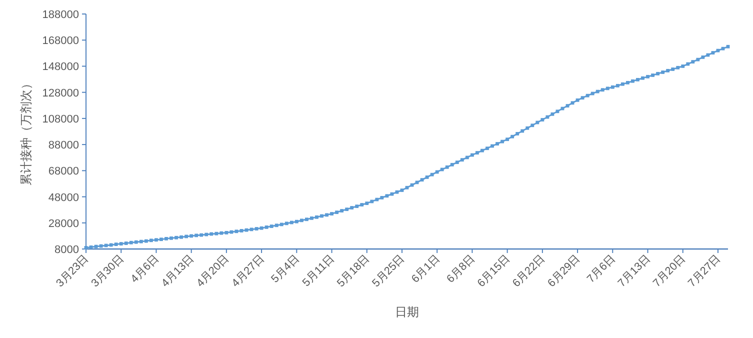 Image resolution: width=753 pixels, height=338 pixels. What do you see at coordinates (353, 271) in the screenshot?
I see `x-tick-label: 5月18日` at bounding box center [353, 271].